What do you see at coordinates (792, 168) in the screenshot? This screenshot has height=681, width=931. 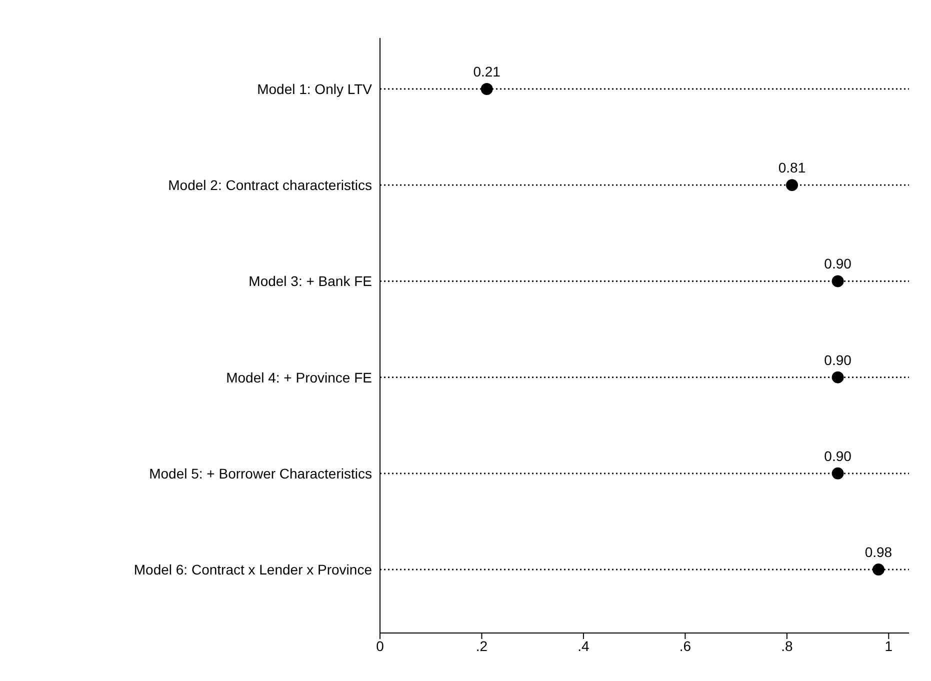 I see `data-label: 0.81` at bounding box center [792, 168].